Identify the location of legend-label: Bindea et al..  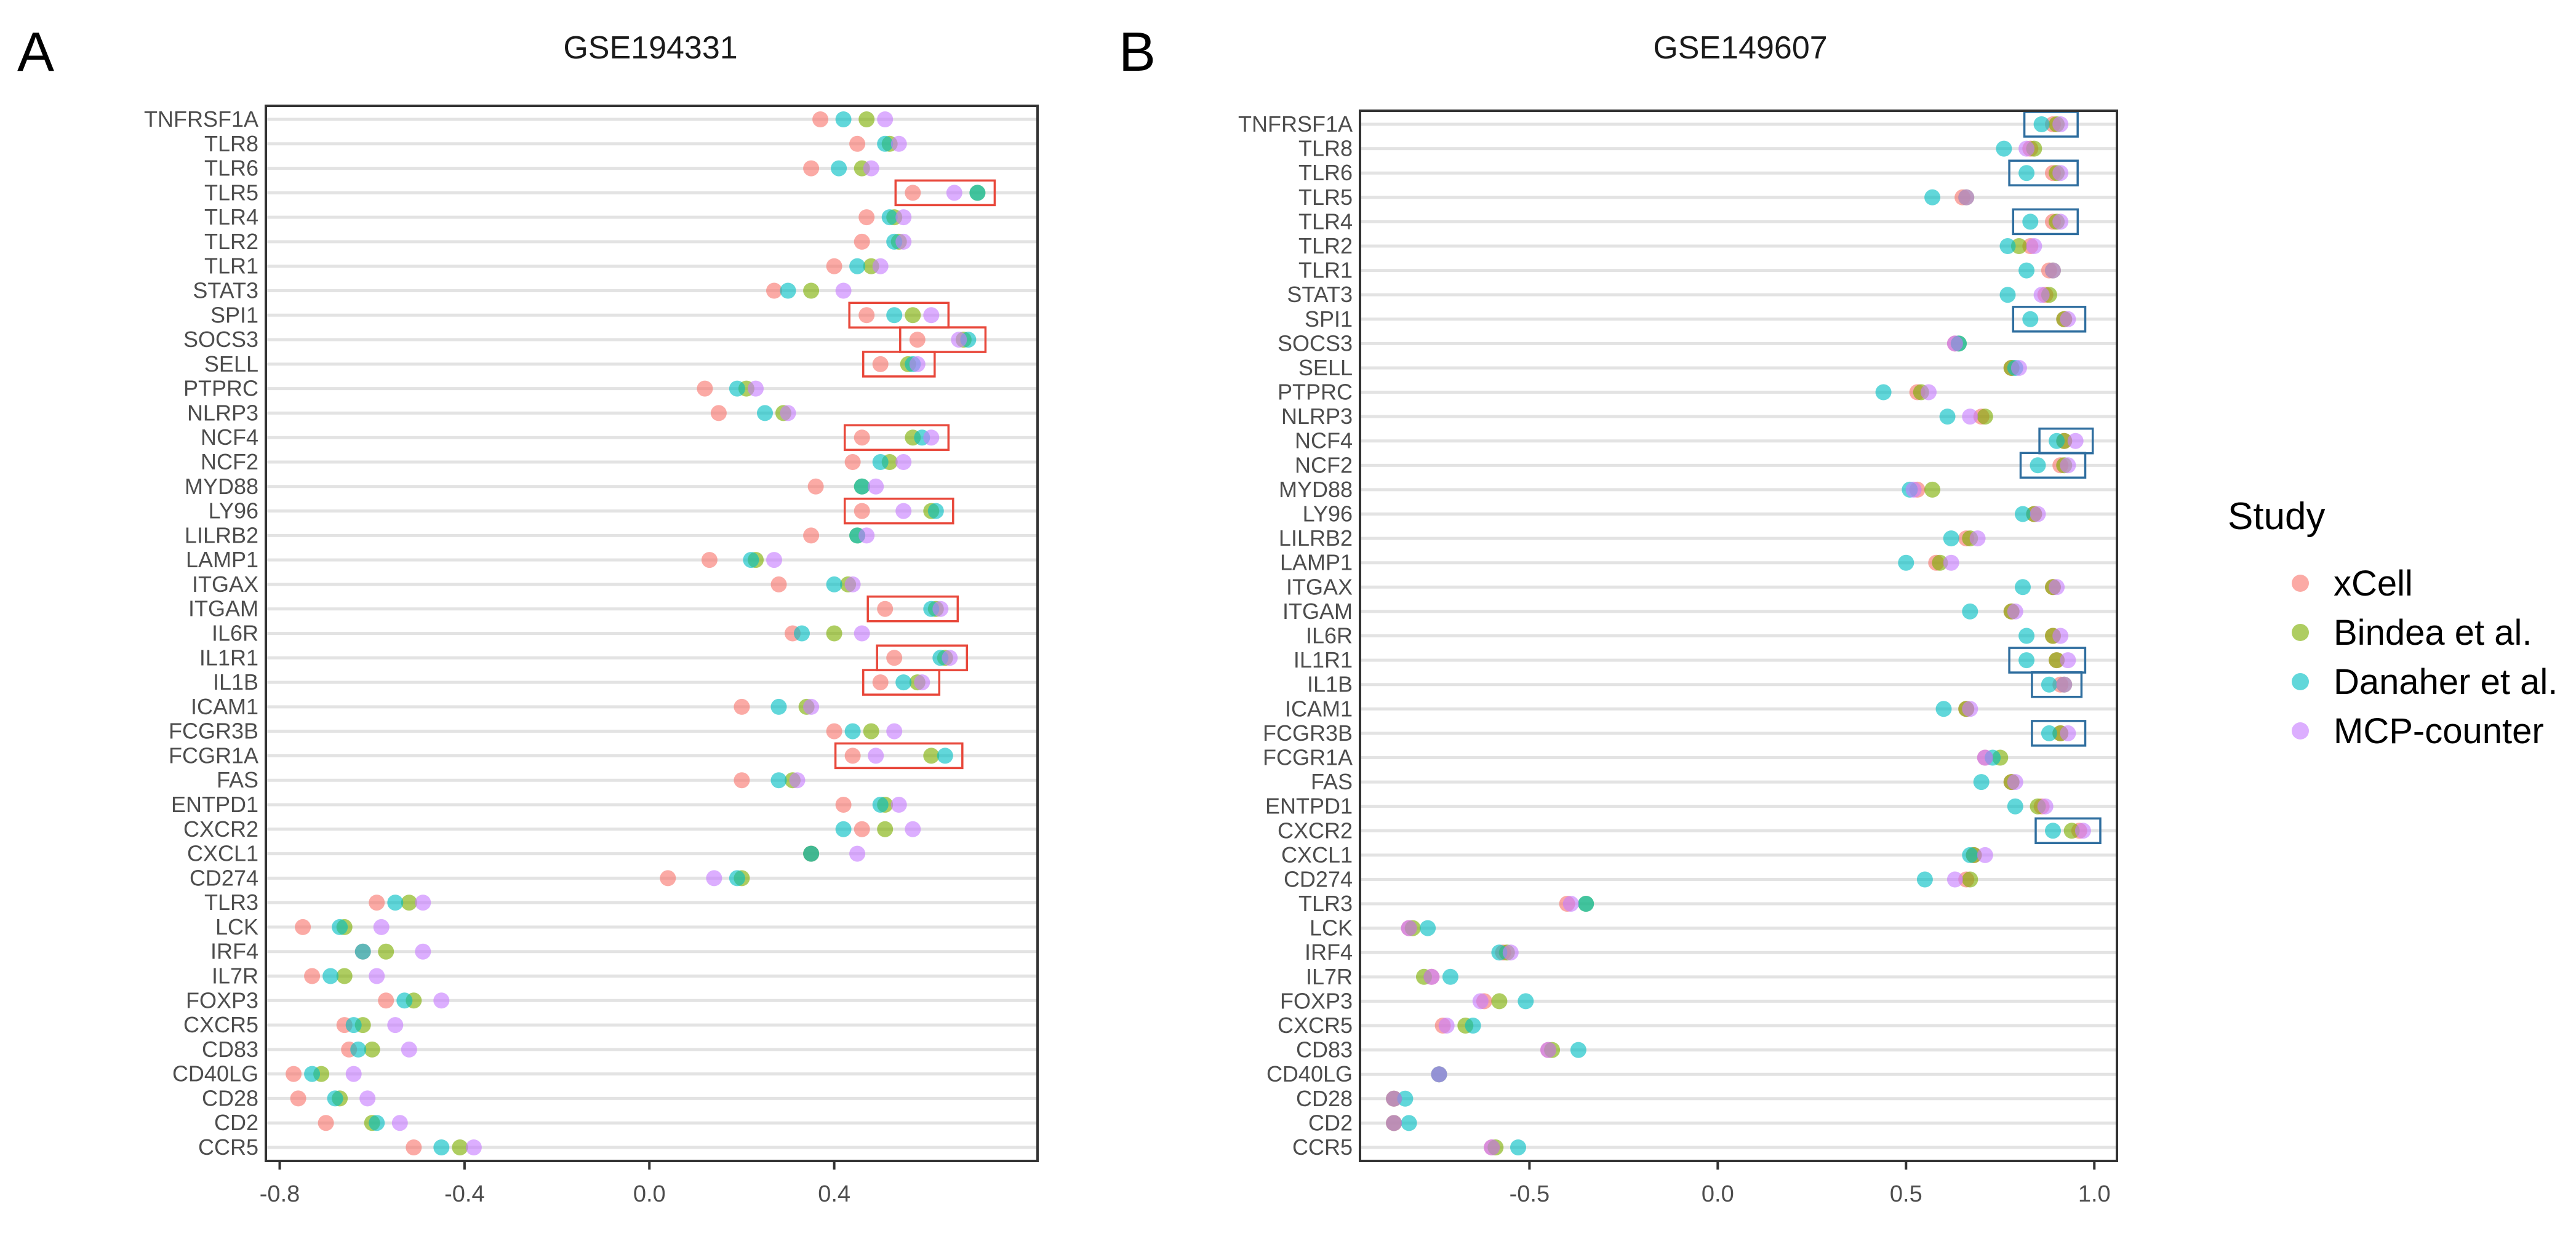
(2433, 633).